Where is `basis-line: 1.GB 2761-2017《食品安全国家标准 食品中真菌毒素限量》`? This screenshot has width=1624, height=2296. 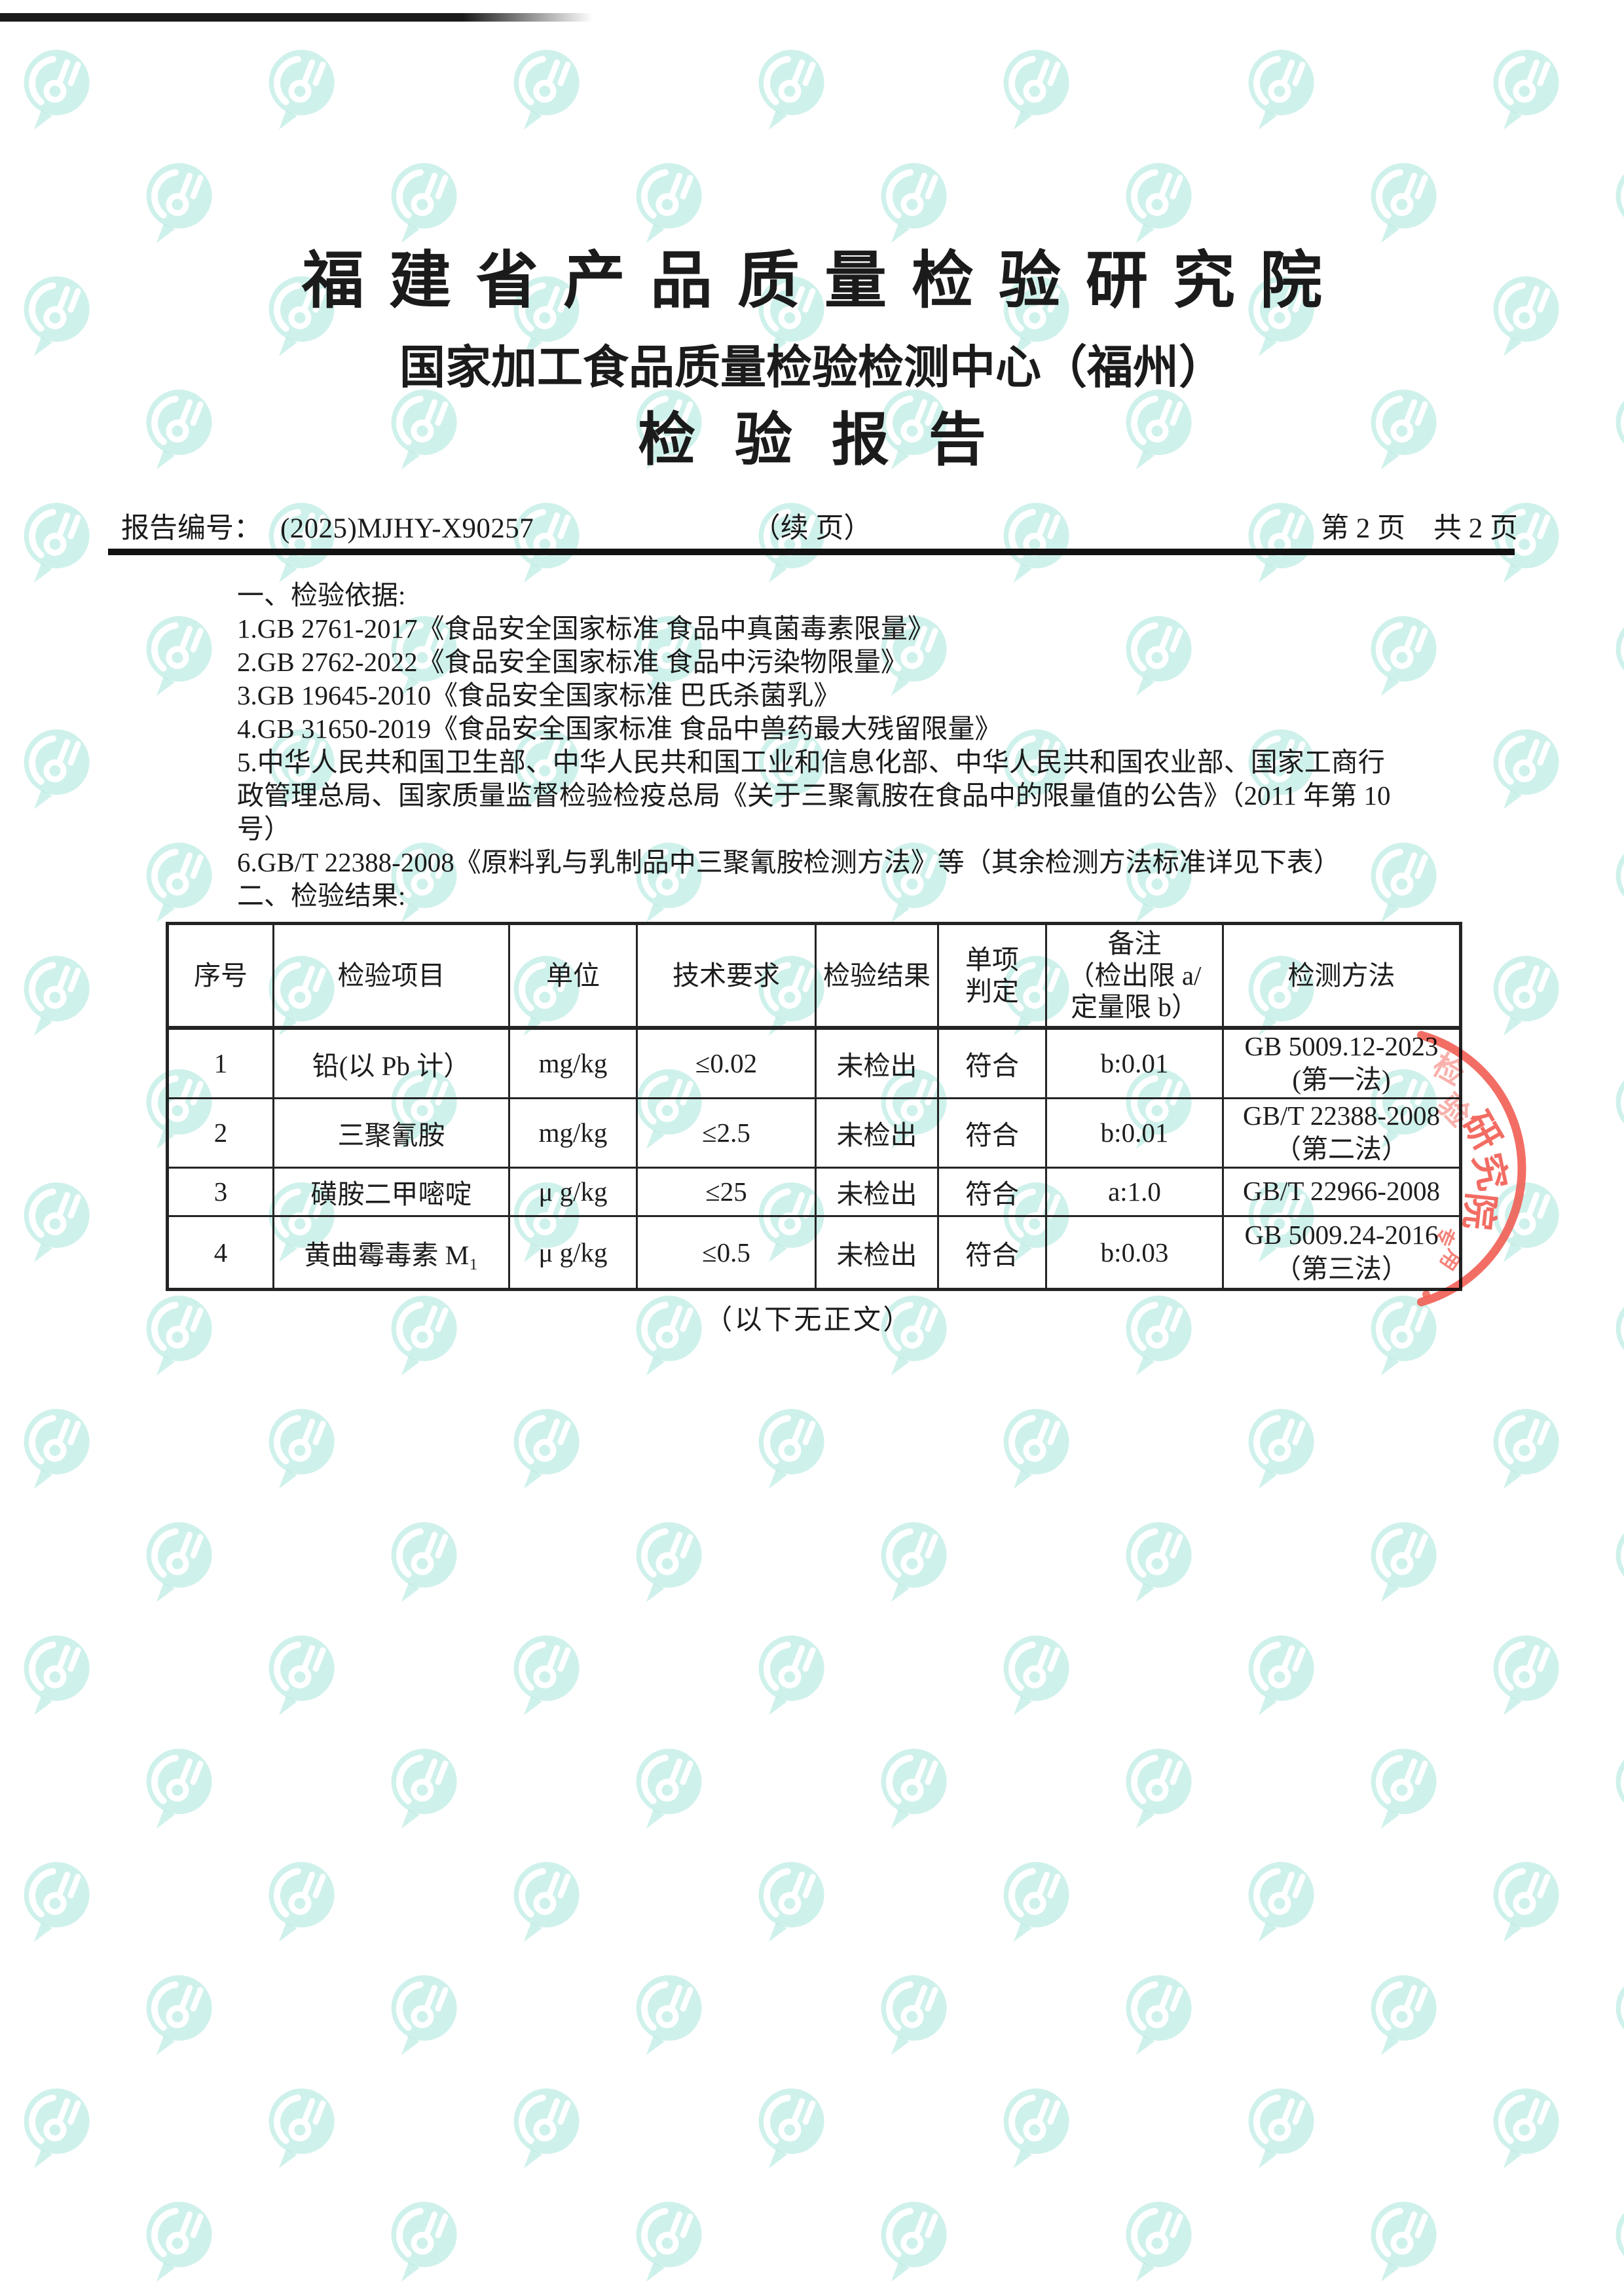
basis-line: 1.GB 2761-2017《食品安全国家标准 食品中真菌毒素限量》 is located at coordinates (585, 628).